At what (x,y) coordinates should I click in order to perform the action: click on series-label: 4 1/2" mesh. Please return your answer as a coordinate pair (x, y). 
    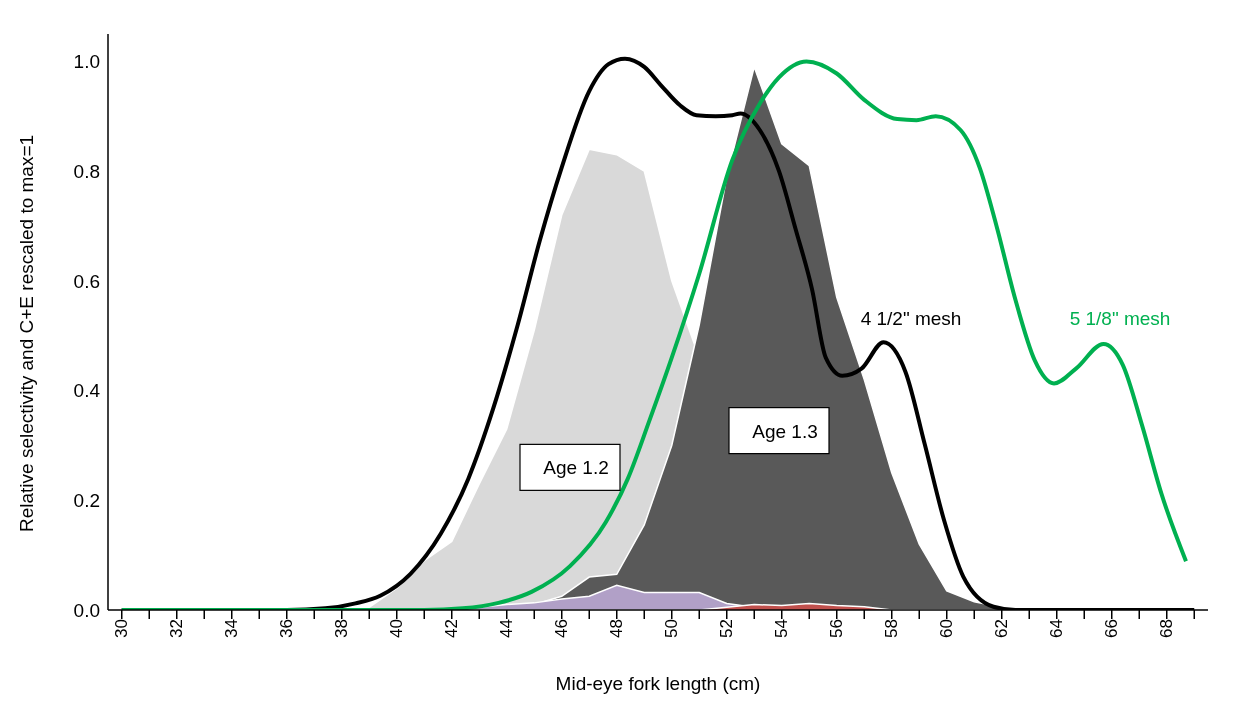
    Looking at the image, I should click on (911, 319).